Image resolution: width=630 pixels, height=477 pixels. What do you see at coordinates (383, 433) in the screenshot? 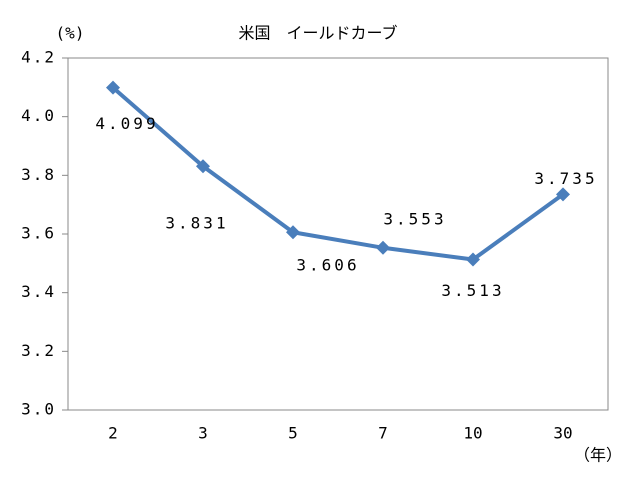
I see `x-tick-label: 7` at bounding box center [383, 433].